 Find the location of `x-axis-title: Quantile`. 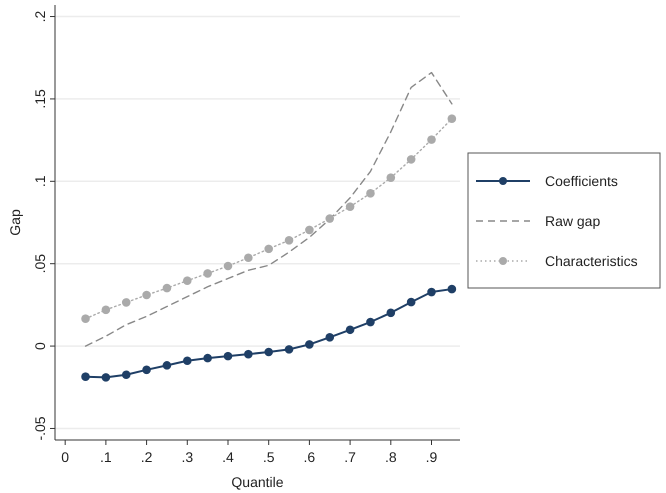

x-axis-title: Quantile is located at coordinates (257, 482).